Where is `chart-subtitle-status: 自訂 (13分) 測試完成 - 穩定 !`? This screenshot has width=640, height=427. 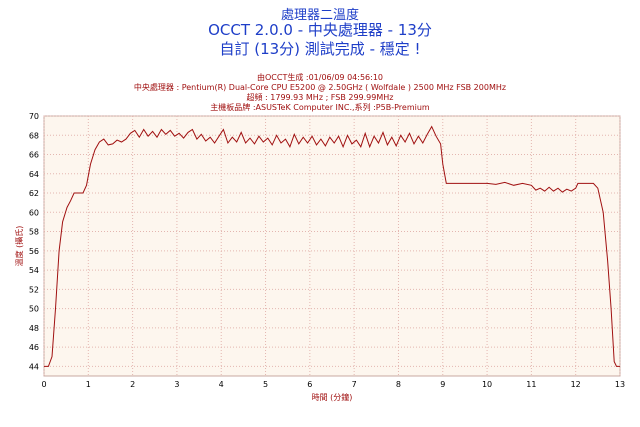 chart-subtitle-status: 自訂 (13分) 測試完成 - 穩定 ! is located at coordinates (320, 49).